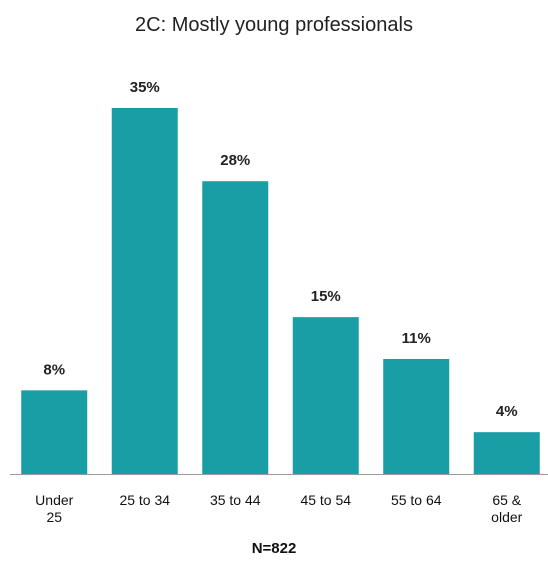 The image size is (548, 562). What do you see at coordinates (54, 369) in the screenshot?
I see `data-label: 8%` at bounding box center [54, 369].